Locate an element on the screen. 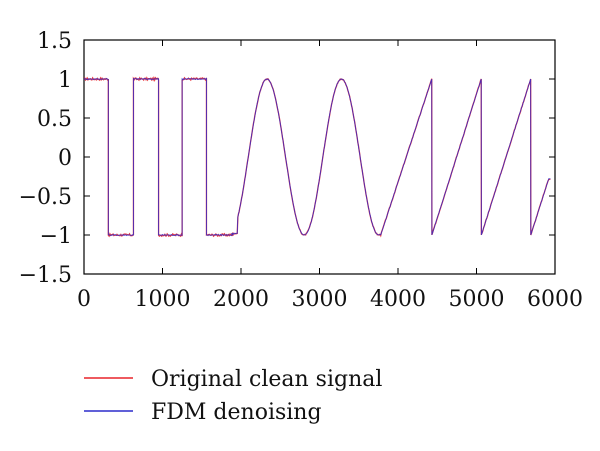 Image resolution: width=600 pixels, height=451 pixels. y-tick-label: −1 is located at coordinates (56, 236).